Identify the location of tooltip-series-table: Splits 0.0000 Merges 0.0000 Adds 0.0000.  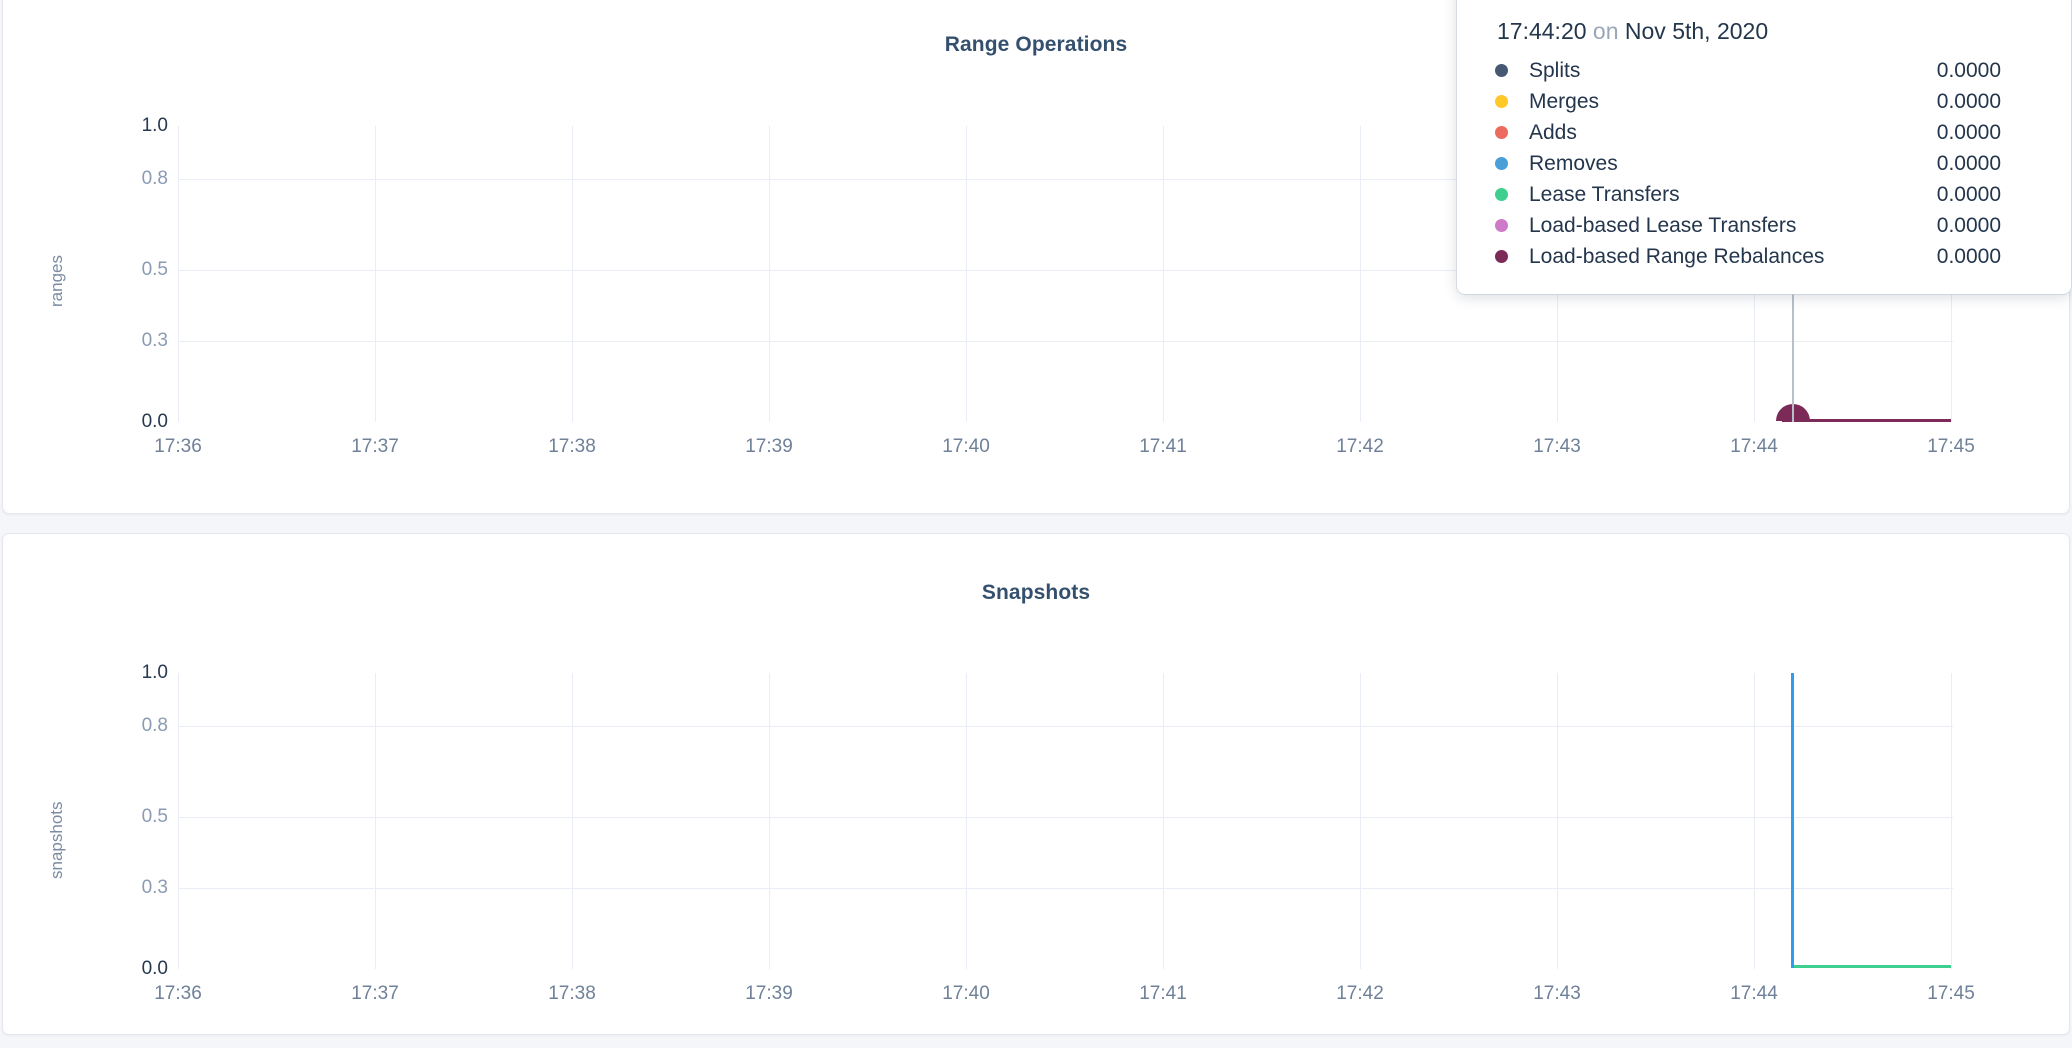
(1764, 163).